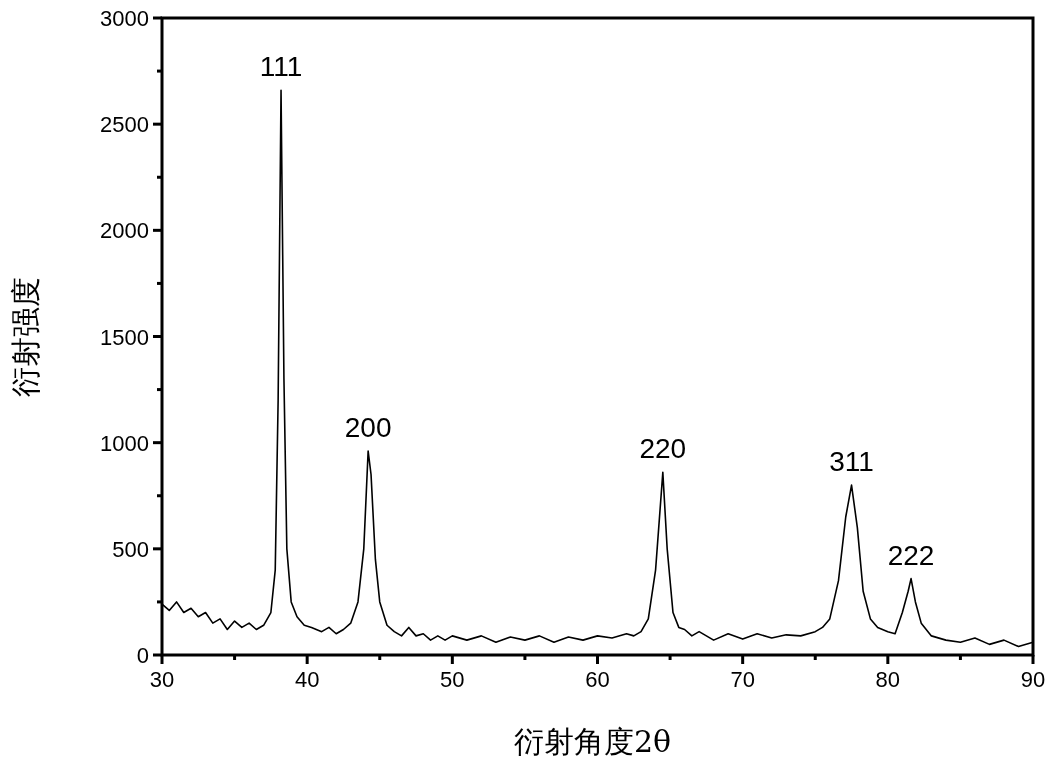 This screenshot has width=1058, height=767. Describe the element at coordinates (597, 679) in the screenshot. I see `x-tick-label: 60` at that location.